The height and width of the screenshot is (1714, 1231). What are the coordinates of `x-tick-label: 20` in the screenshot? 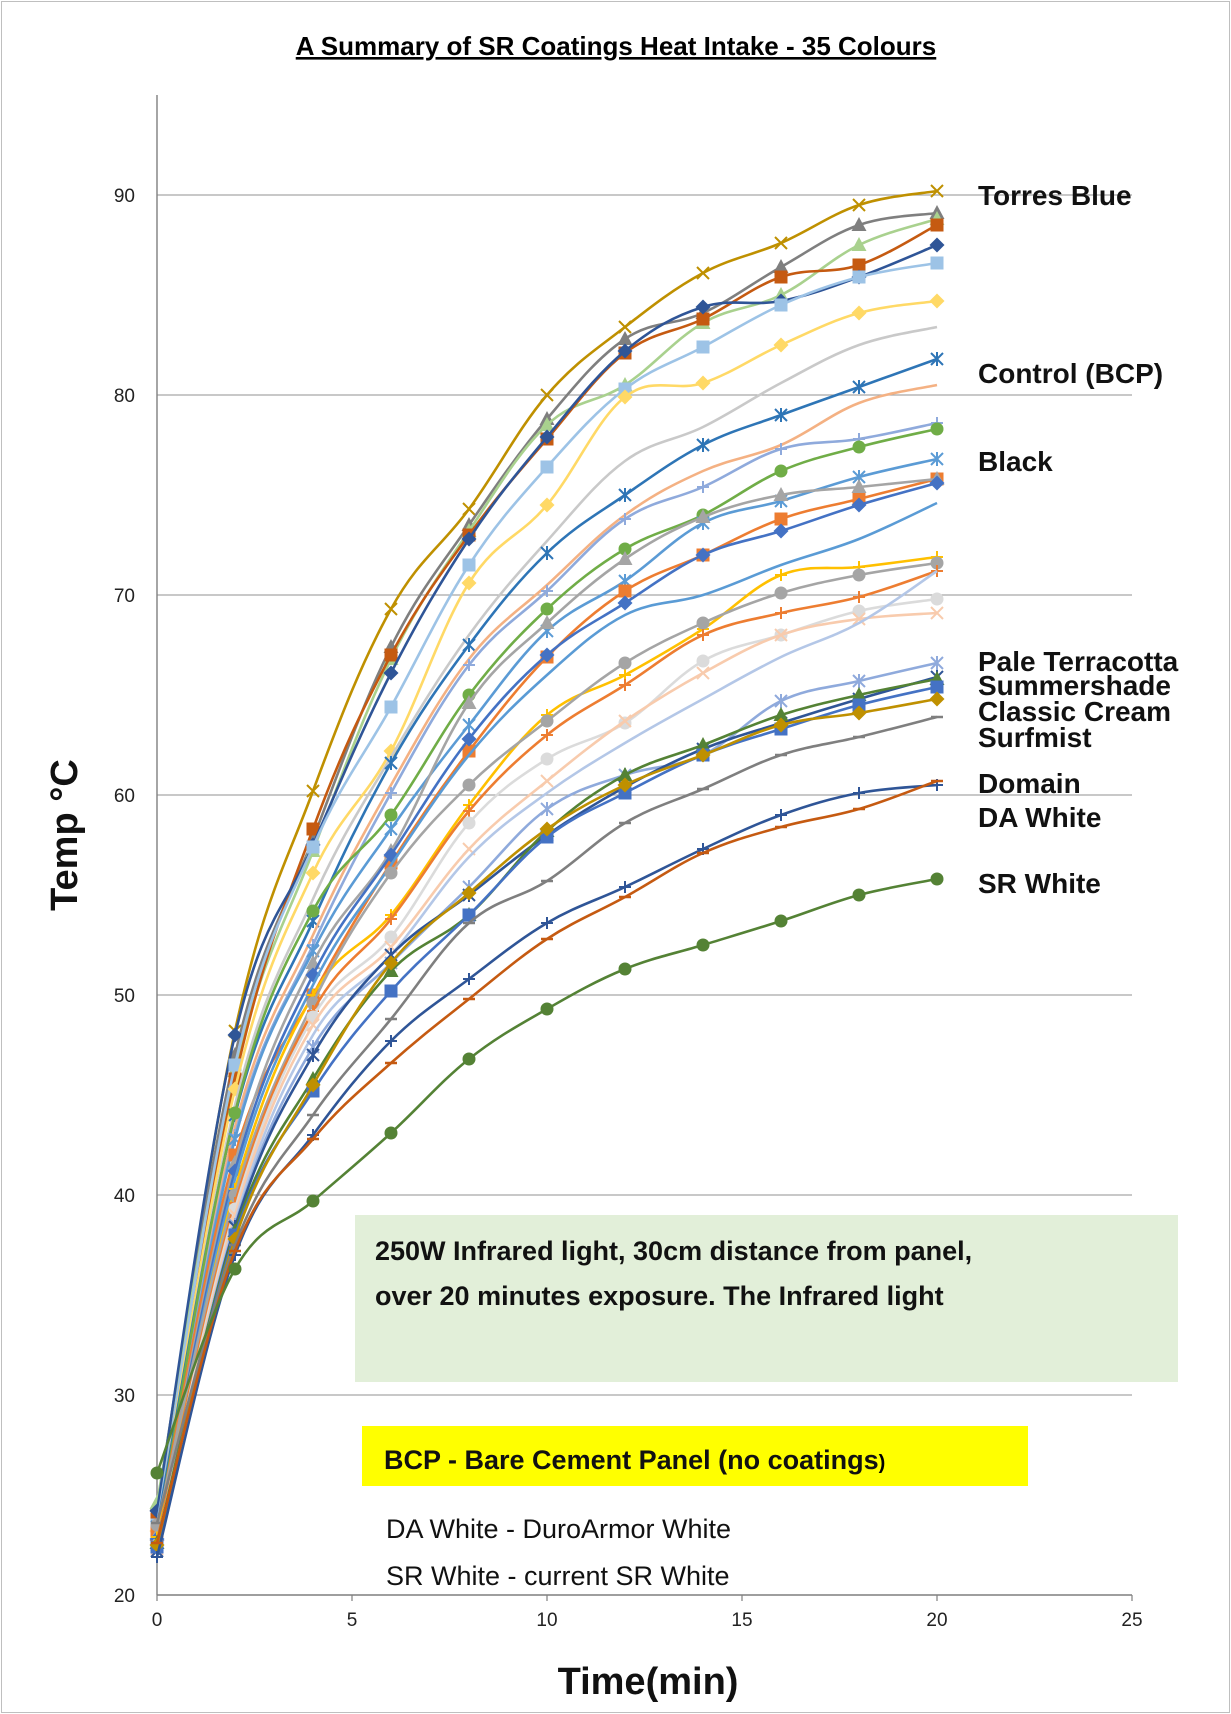 It's located at (936, 1620).